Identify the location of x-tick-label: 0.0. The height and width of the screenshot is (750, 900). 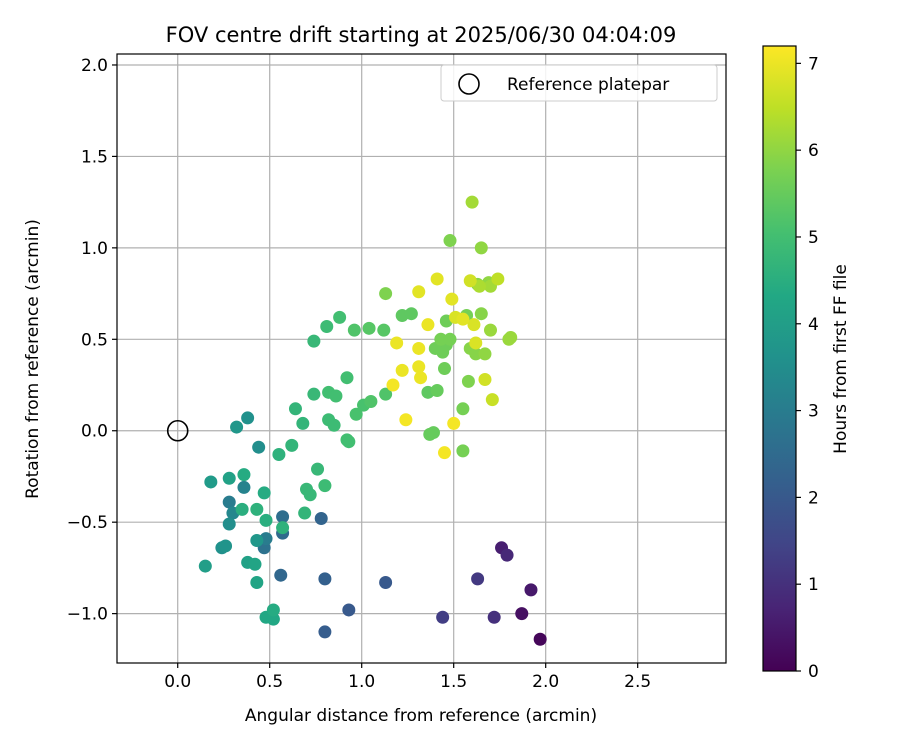
(177, 682).